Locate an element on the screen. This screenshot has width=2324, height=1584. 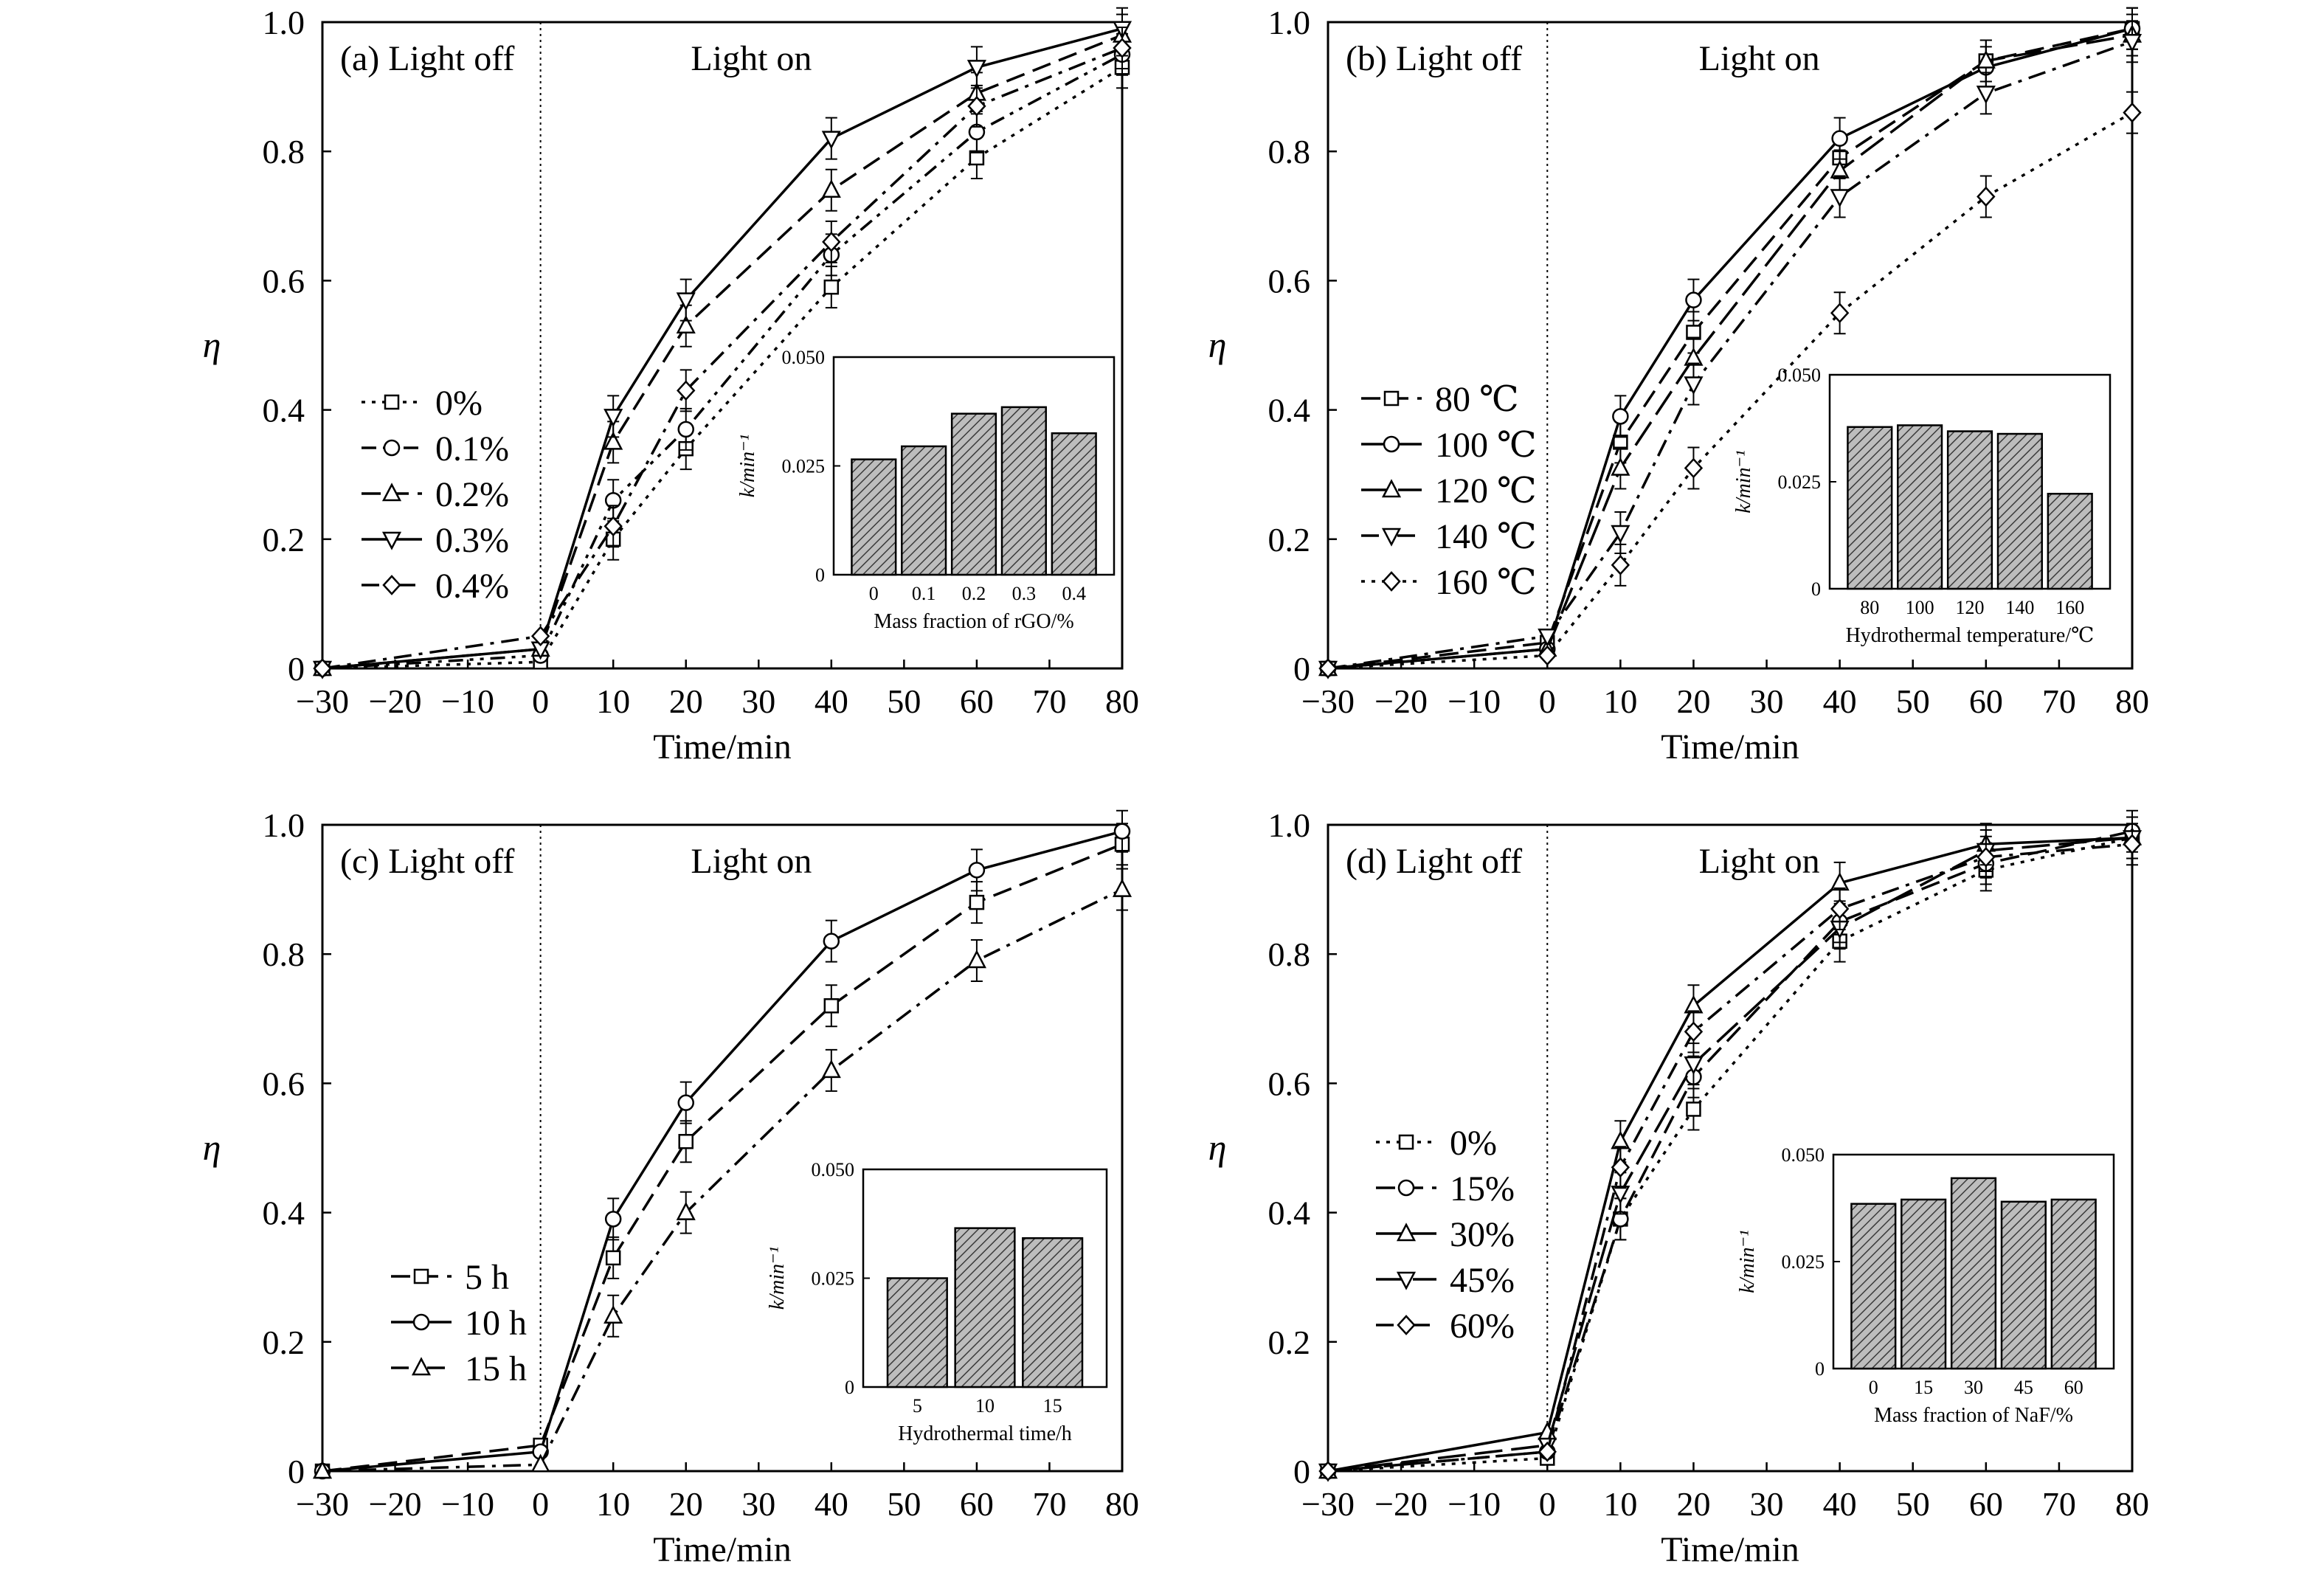
inset-x-tick-label: 0.3 is located at coordinates (1024, 594).